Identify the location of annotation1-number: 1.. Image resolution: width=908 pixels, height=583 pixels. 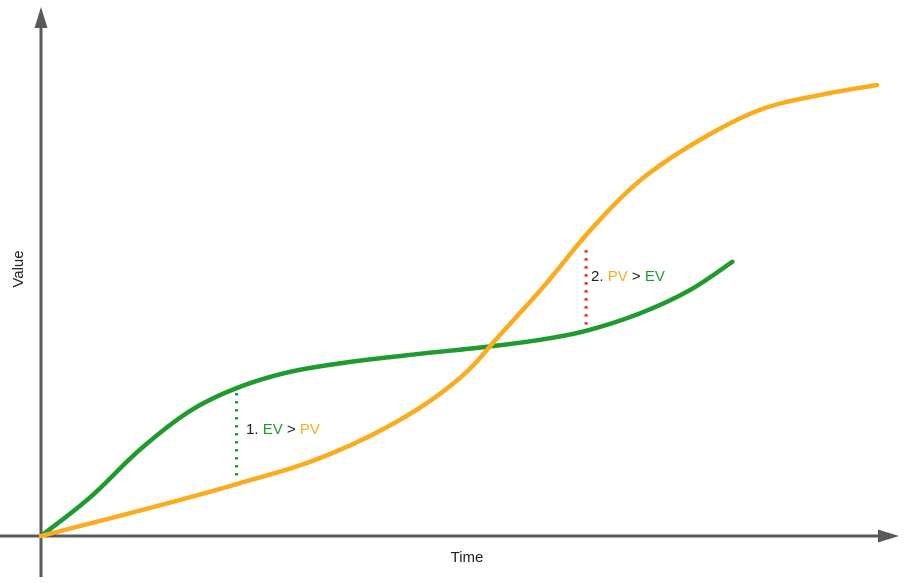
(254, 429).